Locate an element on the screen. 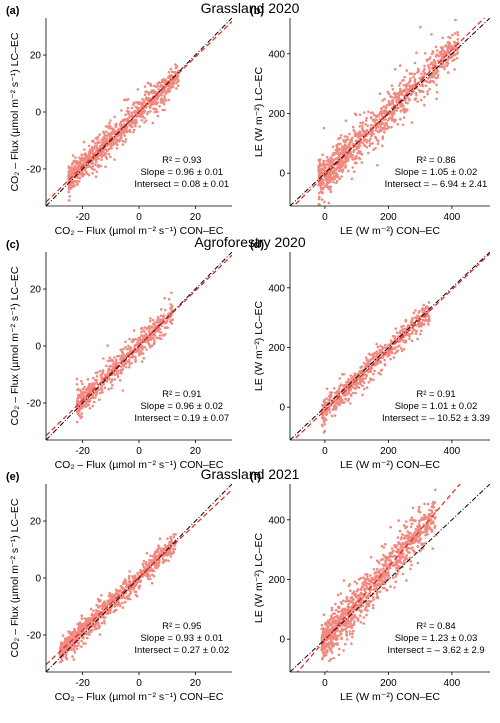 The height and width of the screenshot is (723, 500). r2-annotation: R² = 0.86 is located at coordinates (435, 160).